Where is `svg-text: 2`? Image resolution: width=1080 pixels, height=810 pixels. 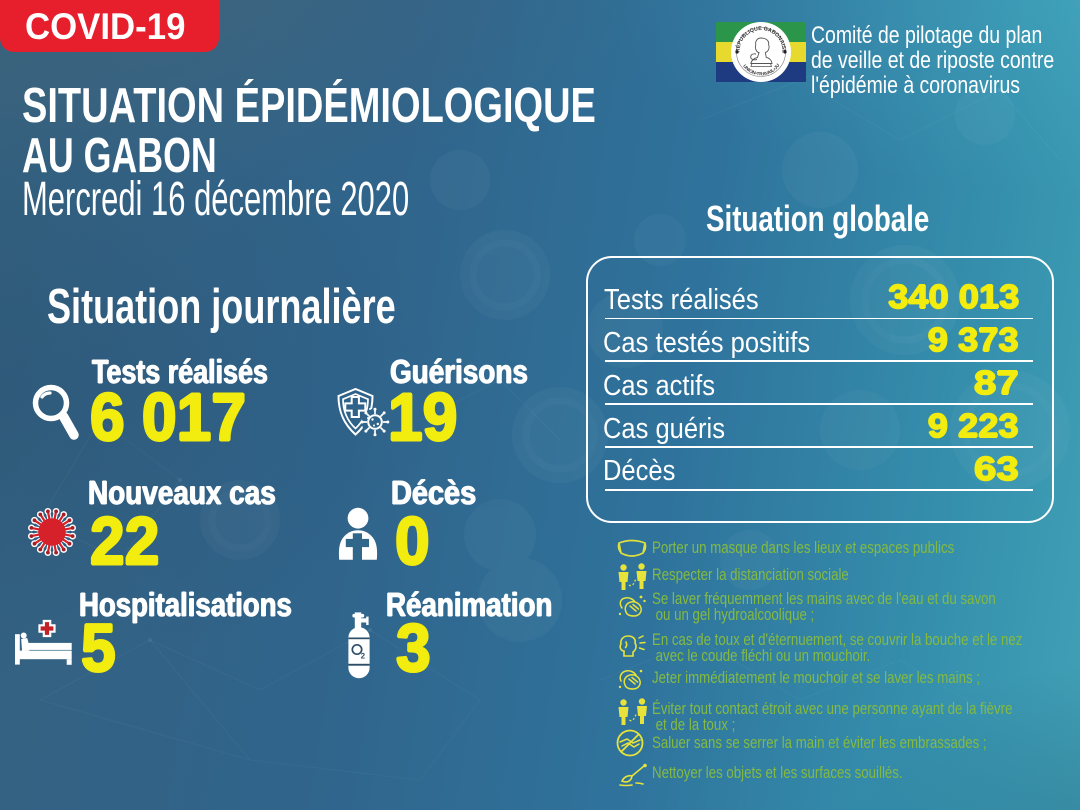
svg-text: 2 is located at coordinates (363, 656).